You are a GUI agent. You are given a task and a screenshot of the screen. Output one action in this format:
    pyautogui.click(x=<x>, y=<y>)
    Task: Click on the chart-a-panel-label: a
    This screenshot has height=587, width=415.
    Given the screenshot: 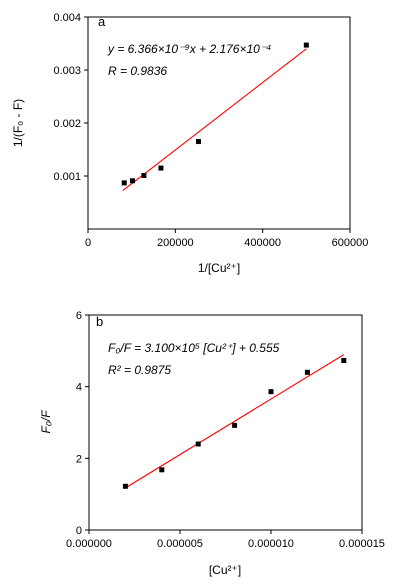 What is the action you would take?
    pyautogui.click(x=102, y=21)
    